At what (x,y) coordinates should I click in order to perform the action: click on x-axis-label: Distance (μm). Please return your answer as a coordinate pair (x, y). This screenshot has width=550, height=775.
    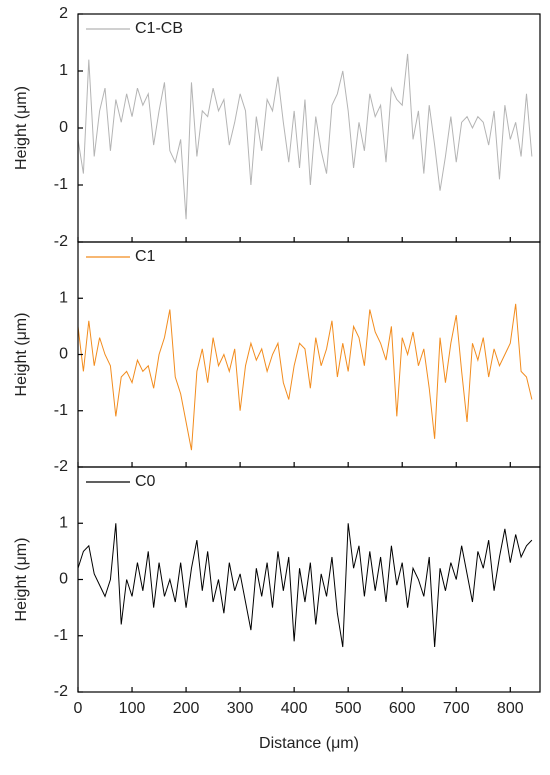
    Looking at the image, I should click on (309, 743).